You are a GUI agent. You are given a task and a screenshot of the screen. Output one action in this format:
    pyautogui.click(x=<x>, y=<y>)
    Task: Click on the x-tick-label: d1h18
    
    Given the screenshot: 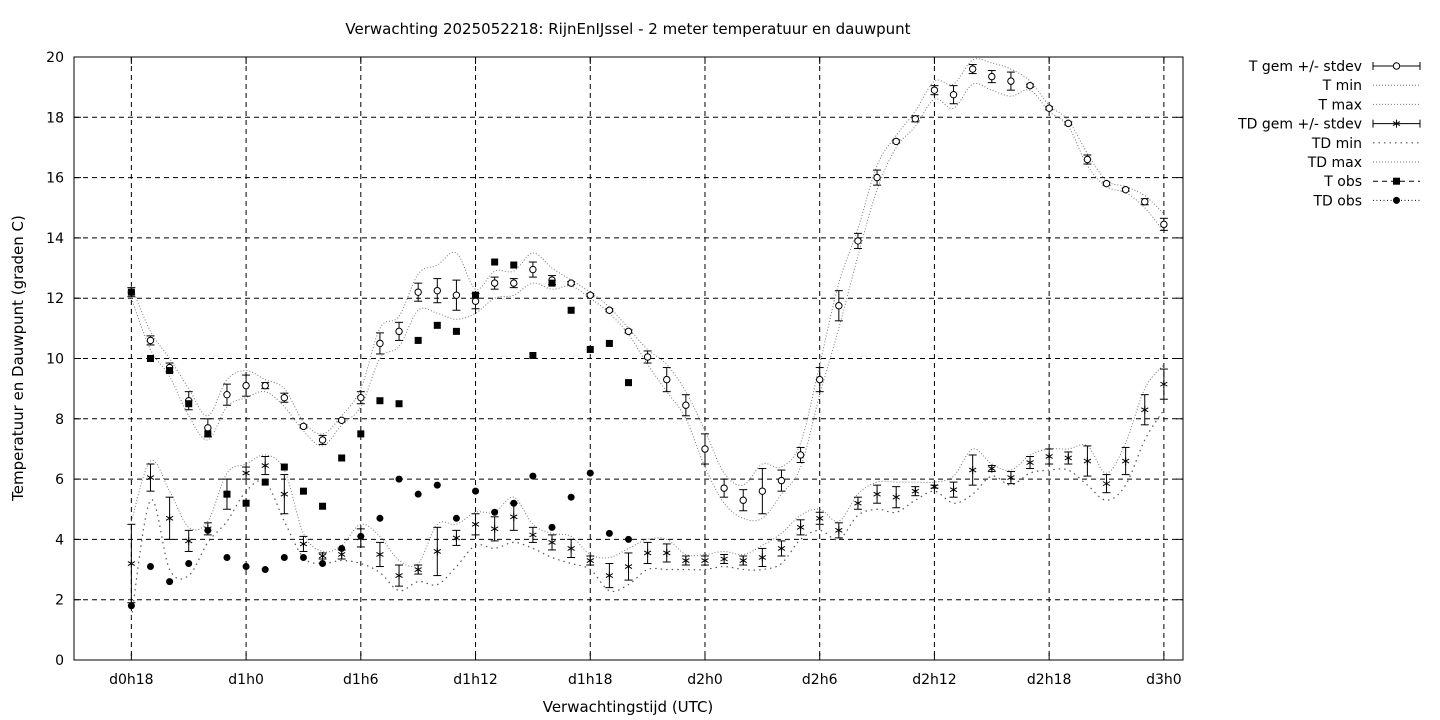 What is the action you would take?
    pyautogui.click(x=590, y=680)
    